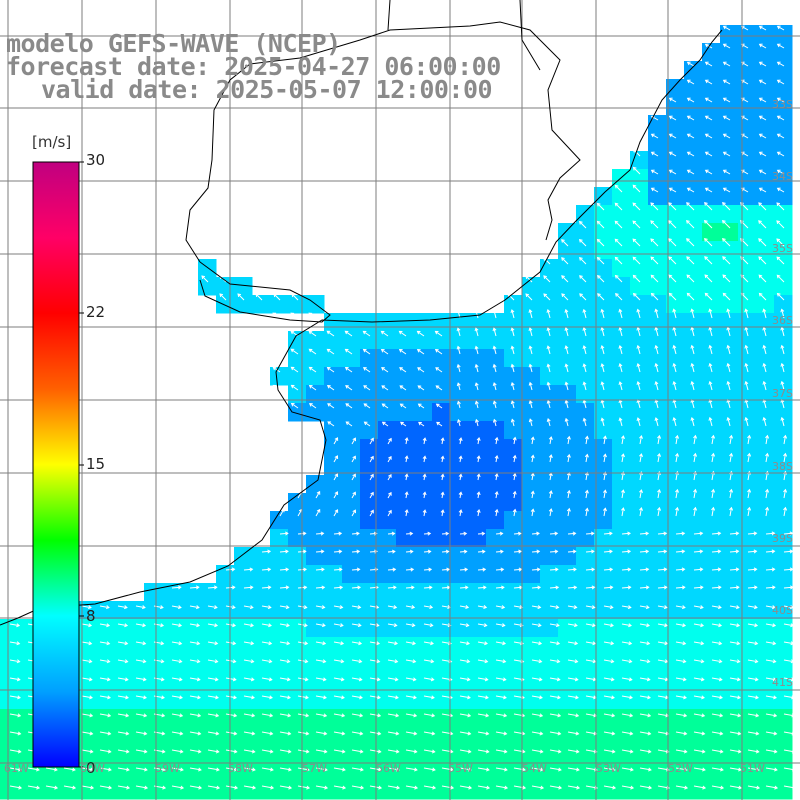 The height and width of the screenshot is (800, 800). What do you see at coordinates (173, 43) in the screenshot?
I see `title-model: modelo GEFS-WAVE (NCEP)` at bounding box center [173, 43].